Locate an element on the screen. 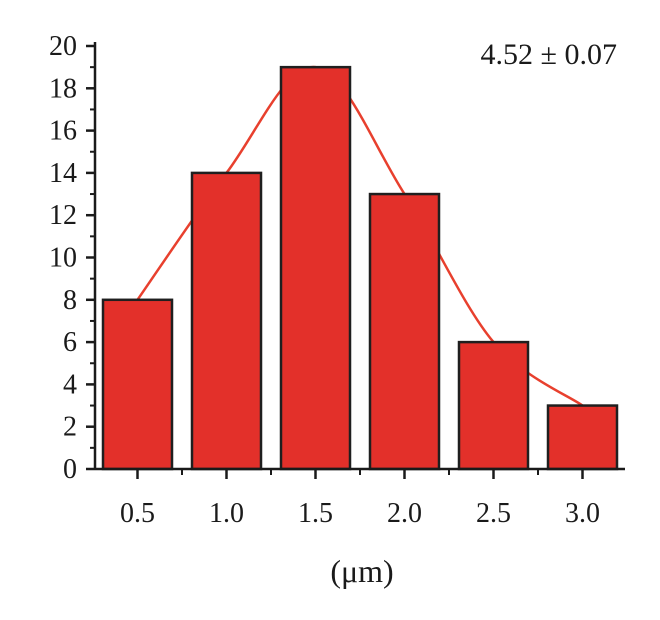 The height and width of the screenshot is (620, 660). y-tick-label: 6 is located at coordinates (70, 342).